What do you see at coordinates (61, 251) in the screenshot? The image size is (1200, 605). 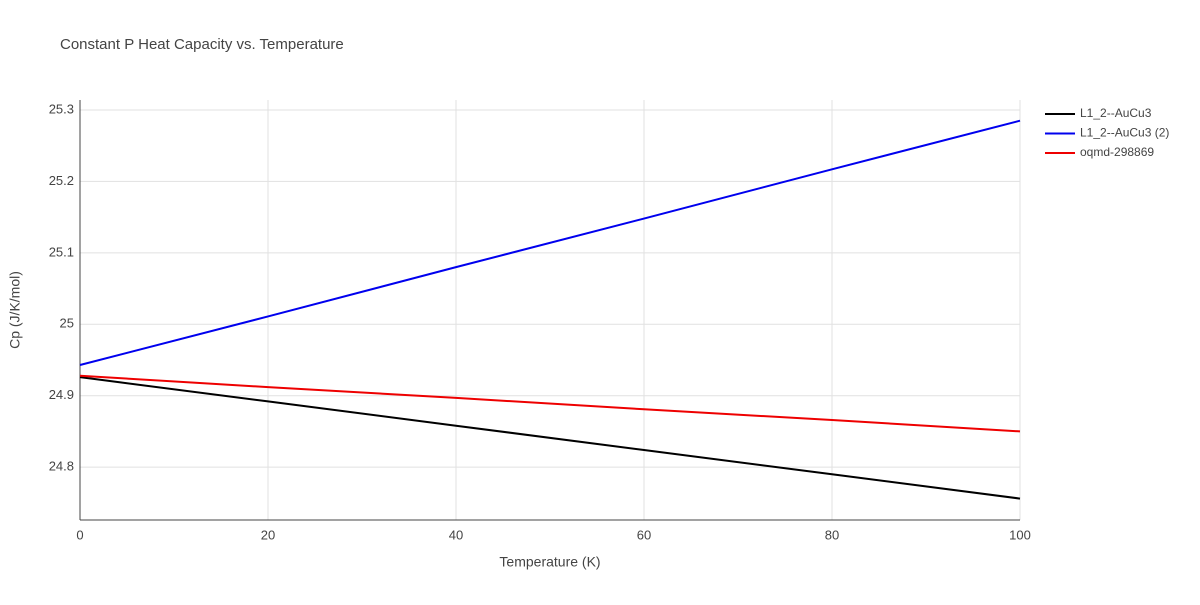 I see `y-tick-label: 25.1` at bounding box center [61, 251].